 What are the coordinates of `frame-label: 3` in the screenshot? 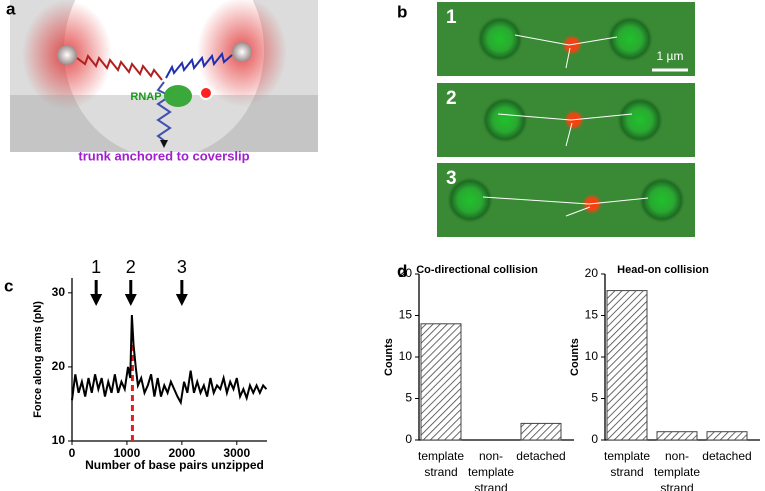 It's located at (451, 178).